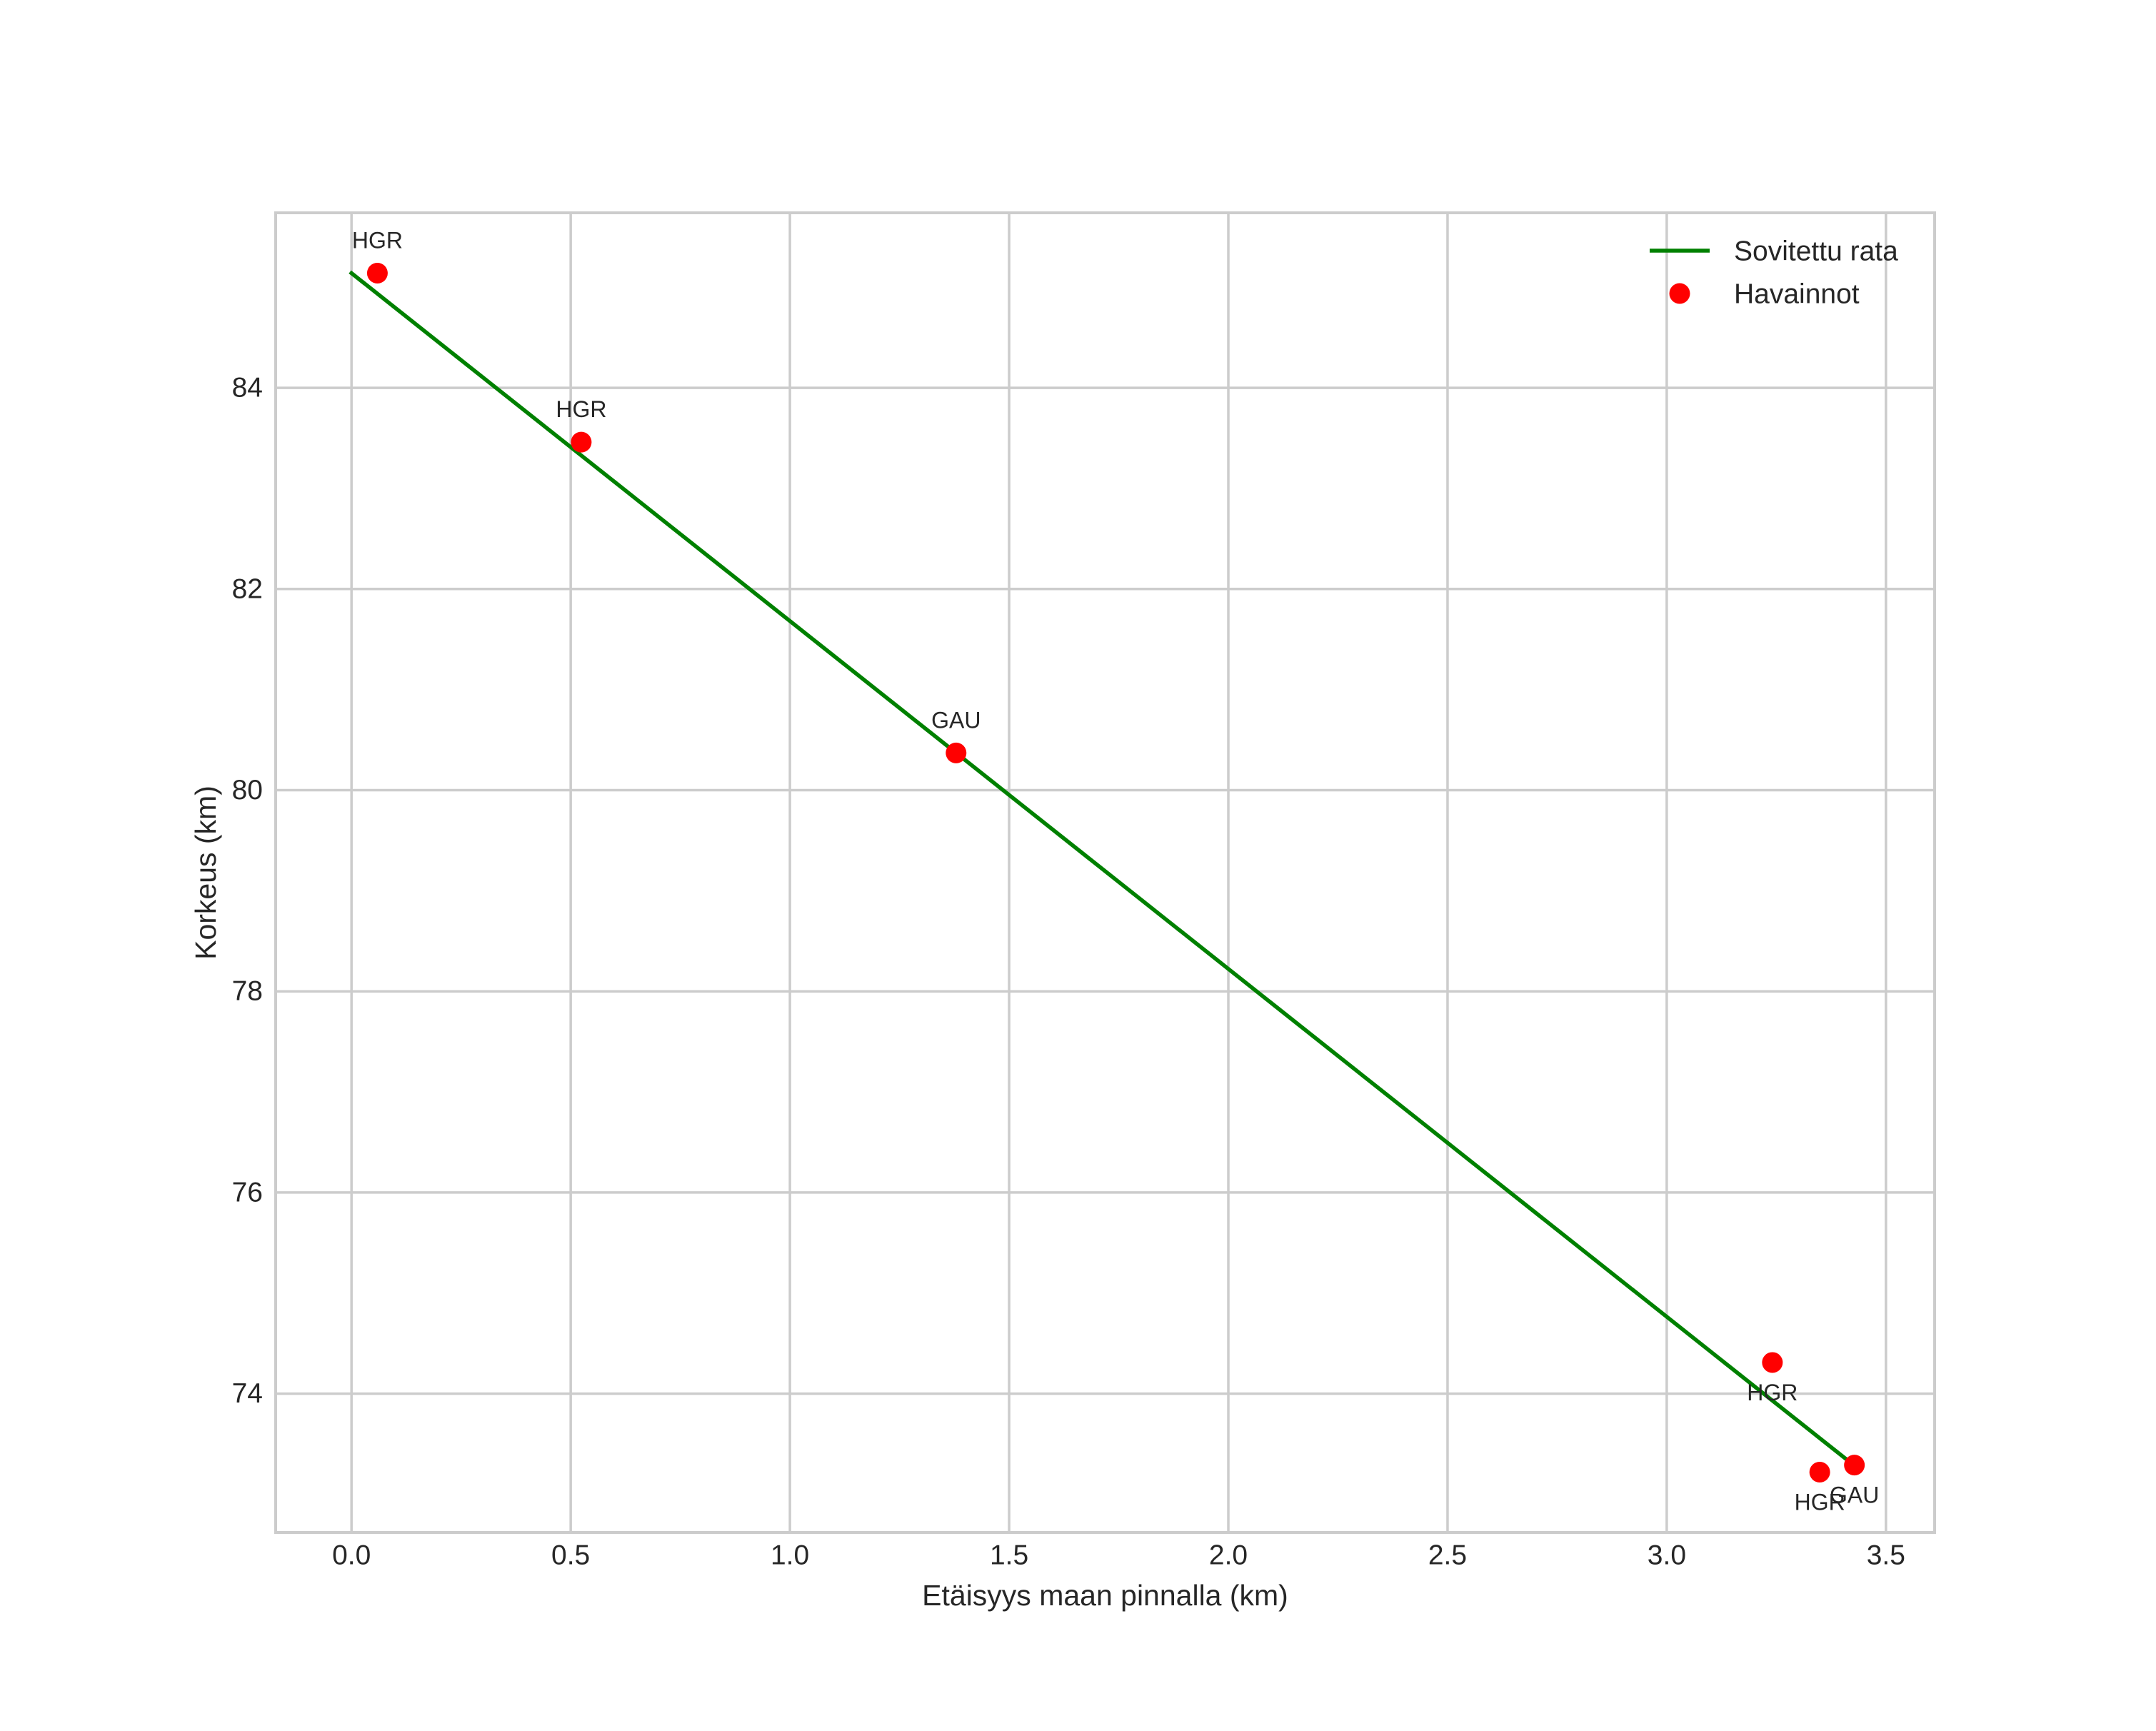  What do you see at coordinates (1680, 293) in the screenshot?
I see `legend-dot-icon` at bounding box center [1680, 293].